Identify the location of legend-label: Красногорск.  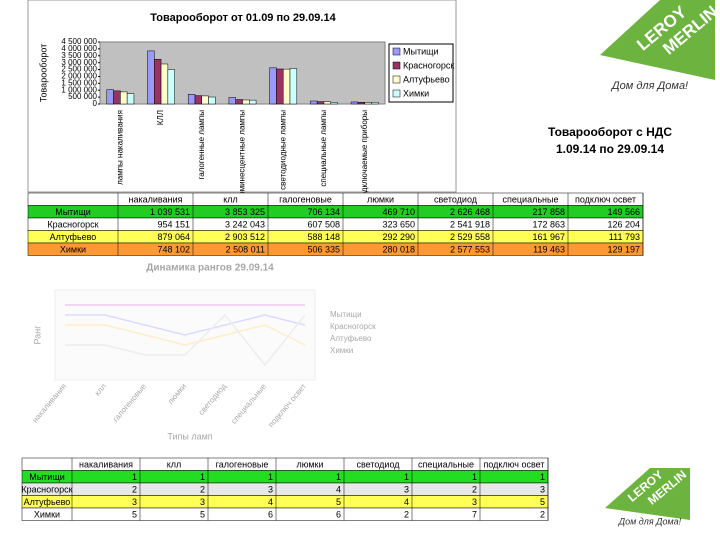
(428, 65).